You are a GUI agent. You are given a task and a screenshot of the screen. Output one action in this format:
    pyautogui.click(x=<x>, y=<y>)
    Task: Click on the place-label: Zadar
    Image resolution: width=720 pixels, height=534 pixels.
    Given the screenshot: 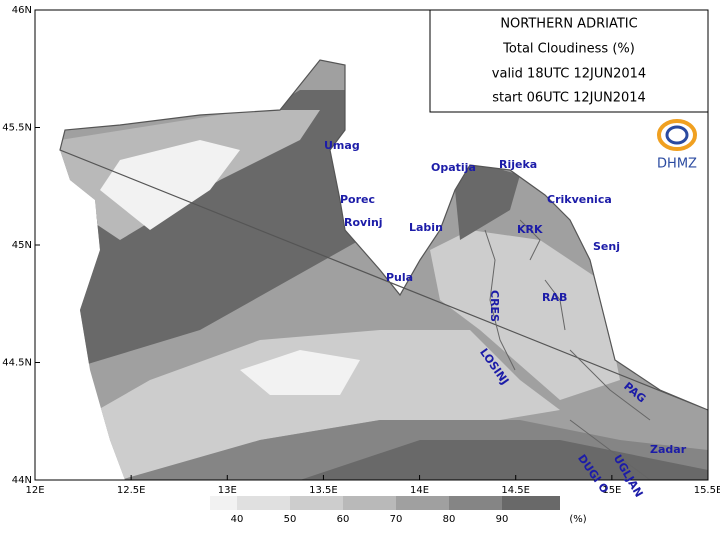 What is the action you would take?
    pyautogui.click(x=668, y=449)
    